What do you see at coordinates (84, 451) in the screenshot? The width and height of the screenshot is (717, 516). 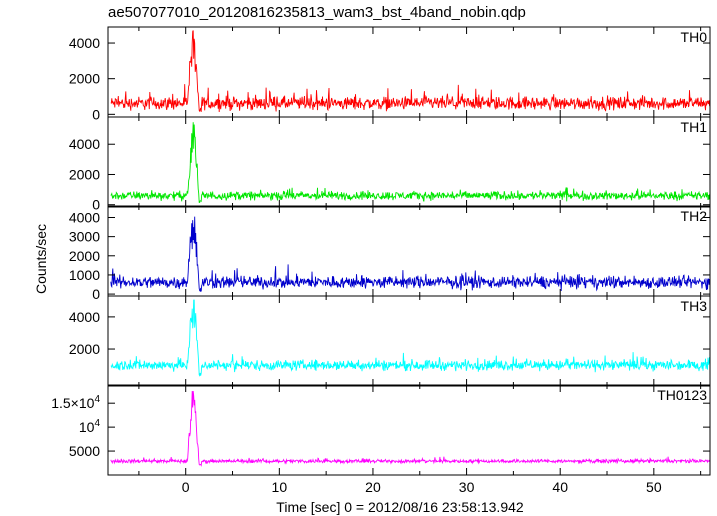 I see `y-tick-label: 5000` at bounding box center [84, 451].